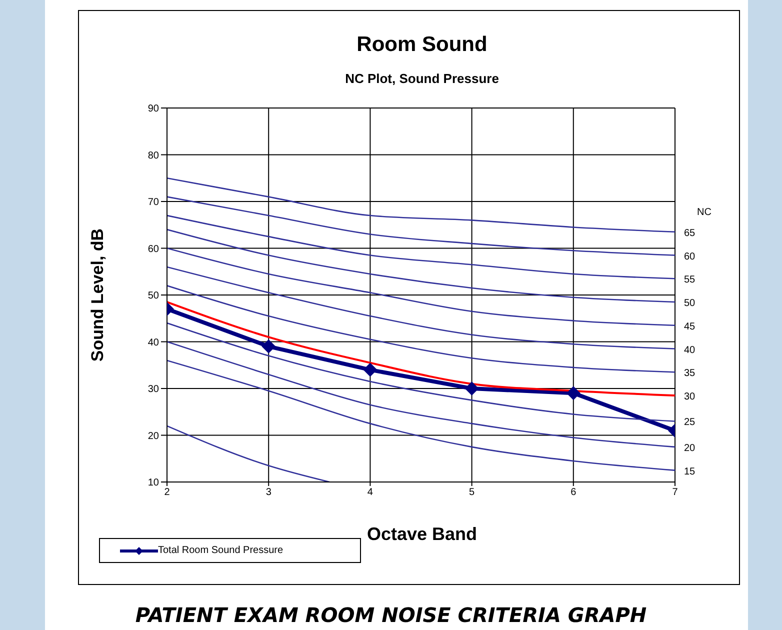  What do you see at coordinates (690, 374) in the screenshot?
I see `series-label: 35` at bounding box center [690, 374].